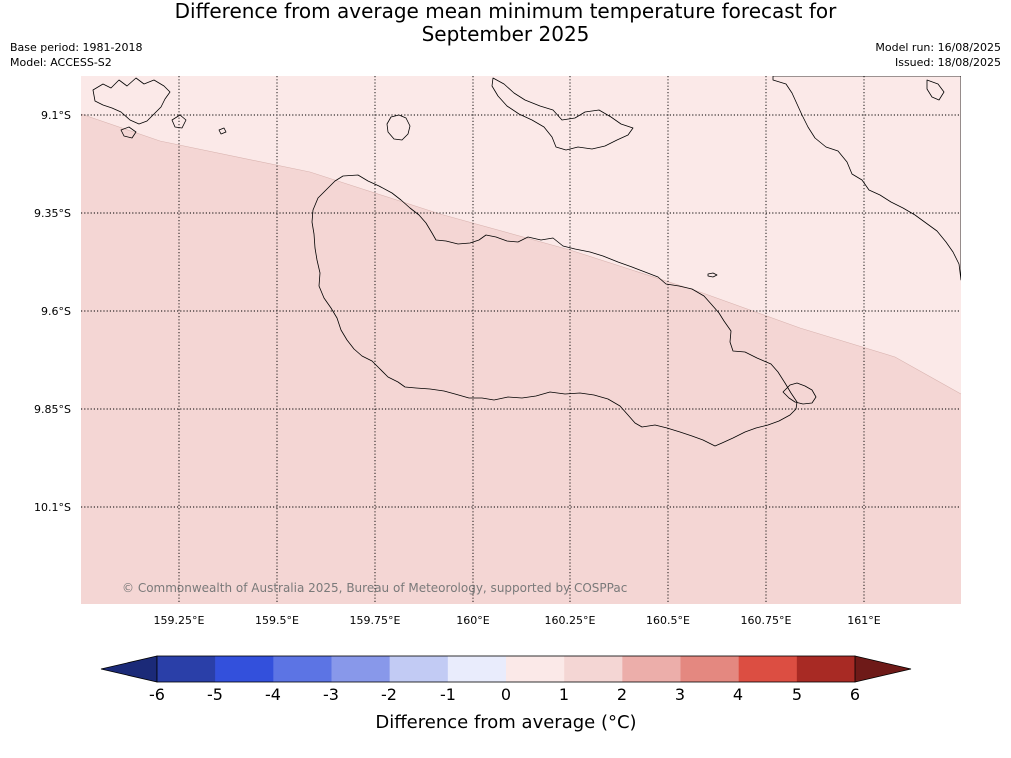 This screenshot has height=758, width=1011. I want to click on issued-text: Issued: 18/08/2025, so click(947, 62).